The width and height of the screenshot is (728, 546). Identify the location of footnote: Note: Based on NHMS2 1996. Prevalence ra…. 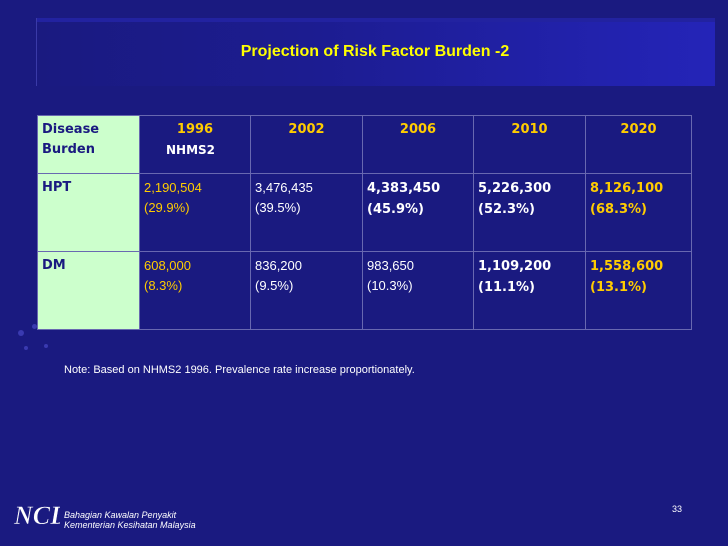
(239, 370).